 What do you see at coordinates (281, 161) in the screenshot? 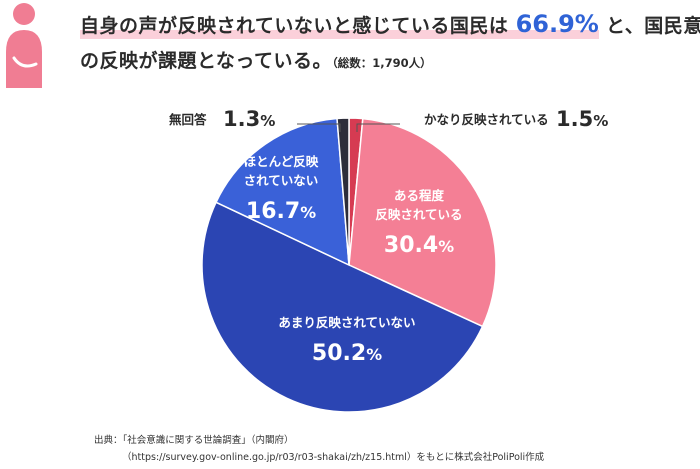
I see `s3-label-line: ほとんど反映` at bounding box center [281, 161].